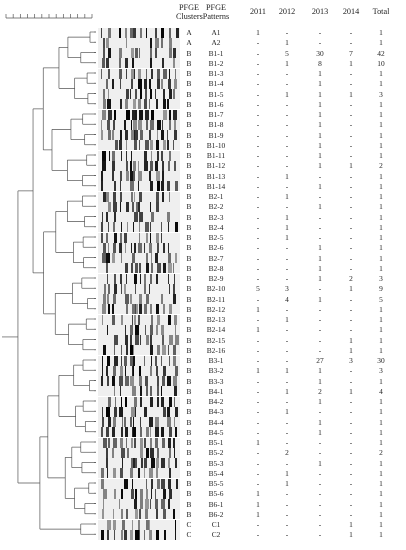 The width and height of the screenshot is (406, 550). What do you see at coordinates (320, 360) in the screenshot?
I see `cell-y2013: 27` at bounding box center [320, 360].